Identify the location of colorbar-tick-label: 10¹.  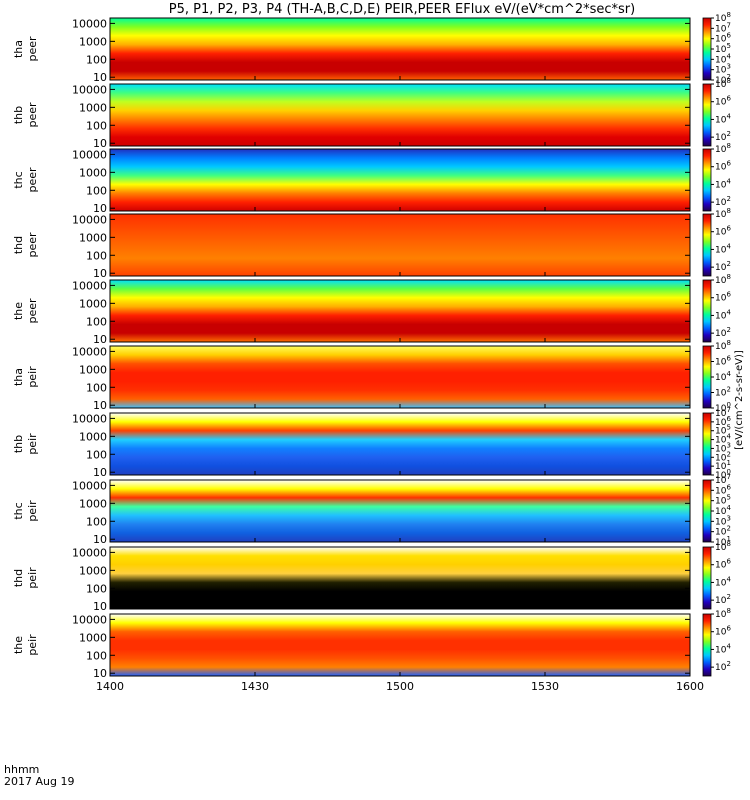
(723, 465).